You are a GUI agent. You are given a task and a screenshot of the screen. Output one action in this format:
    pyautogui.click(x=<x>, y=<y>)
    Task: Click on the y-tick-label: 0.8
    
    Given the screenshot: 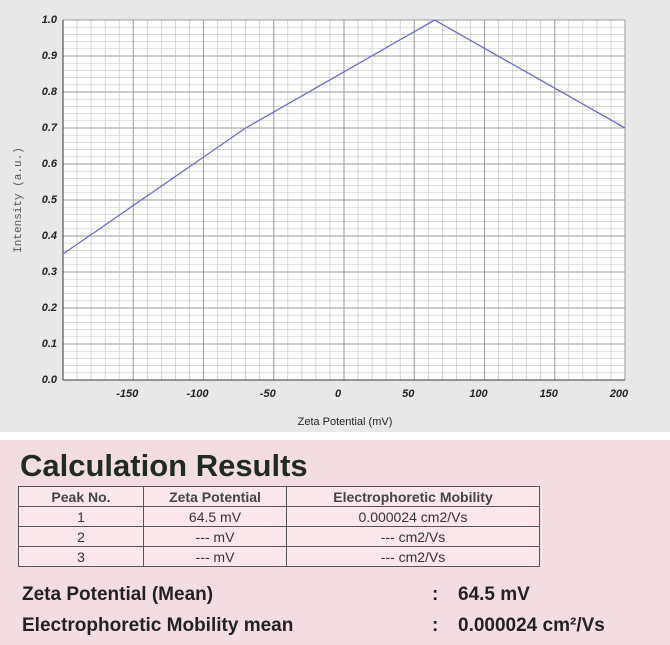 What is the action you would take?
    pyautogui.click(x=50, y=92)
    